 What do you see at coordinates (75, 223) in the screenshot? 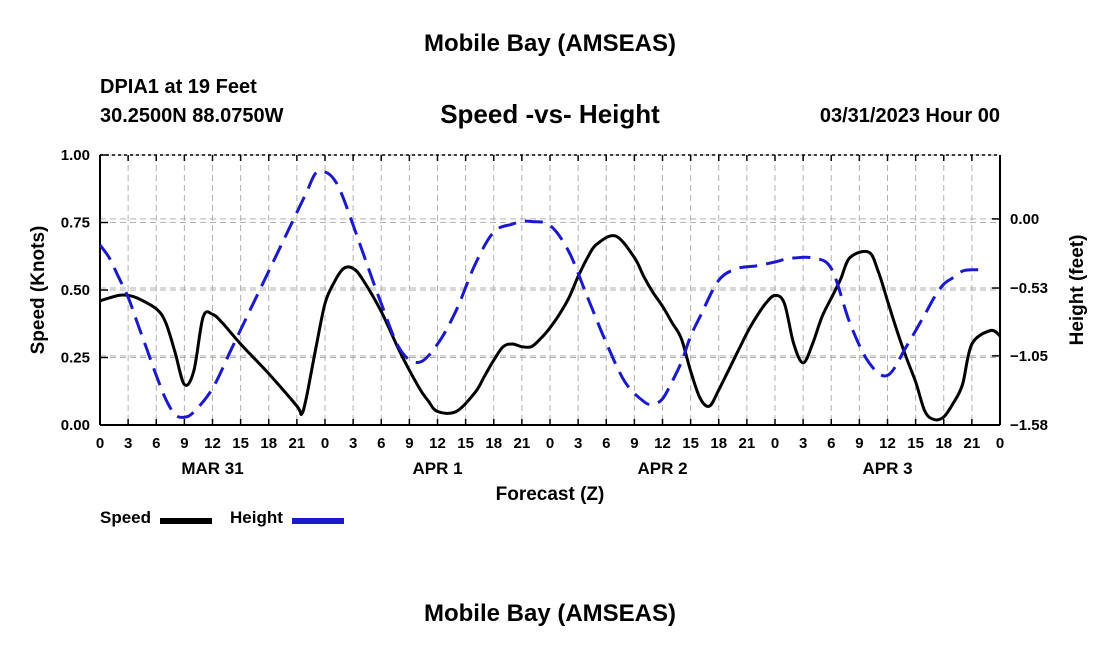
I see `y-tick-label: 0.75` at bounding box center [75, 223].